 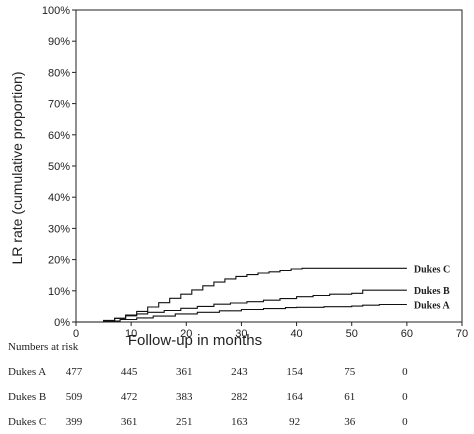 I want to click on risk-cell: 154, so click(x=294, y=372).